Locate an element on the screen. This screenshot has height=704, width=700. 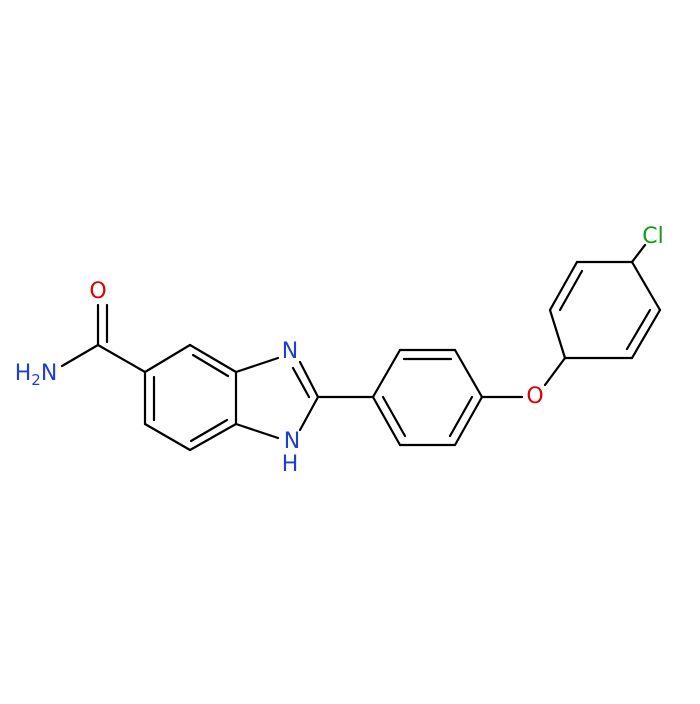
atom-label: H2N is located at coordinates (36, 375).